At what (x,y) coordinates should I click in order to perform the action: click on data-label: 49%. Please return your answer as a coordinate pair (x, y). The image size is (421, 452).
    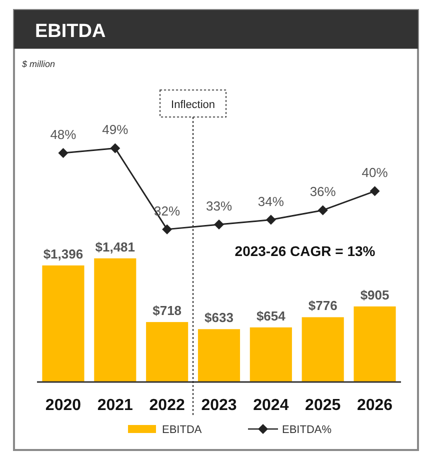
    Looking at the image, I should click on (115, 130).